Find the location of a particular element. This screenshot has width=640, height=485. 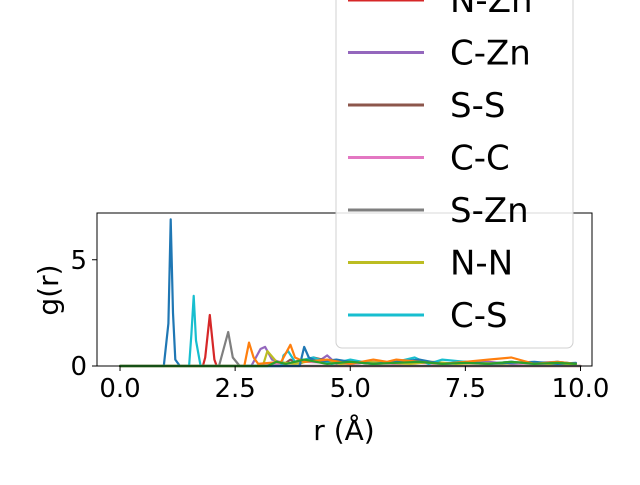

legend-entry: C-C is located at coordinates (429, 159).